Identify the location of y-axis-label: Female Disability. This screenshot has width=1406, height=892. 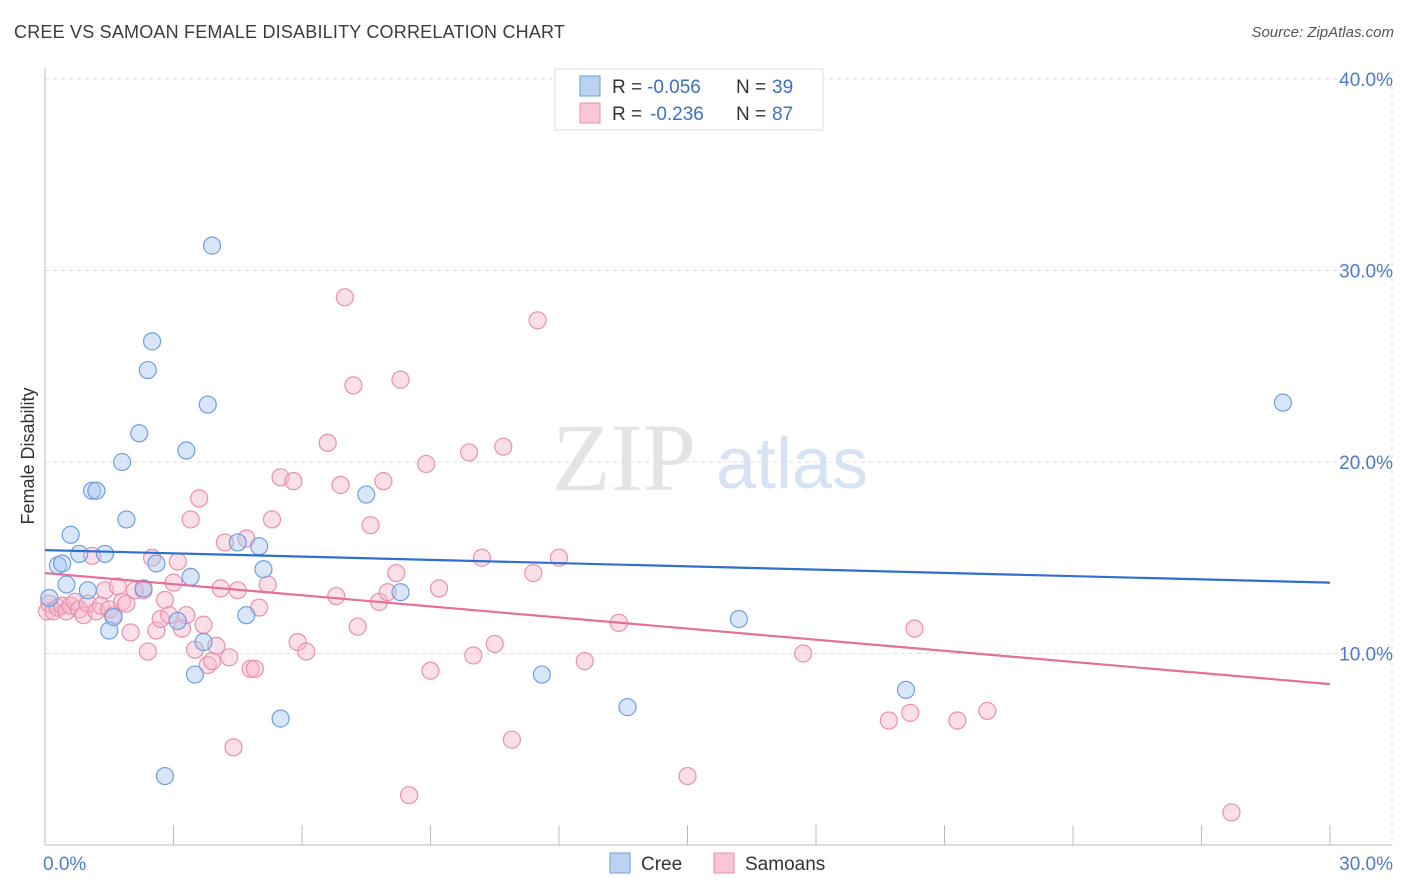
(28, 455).